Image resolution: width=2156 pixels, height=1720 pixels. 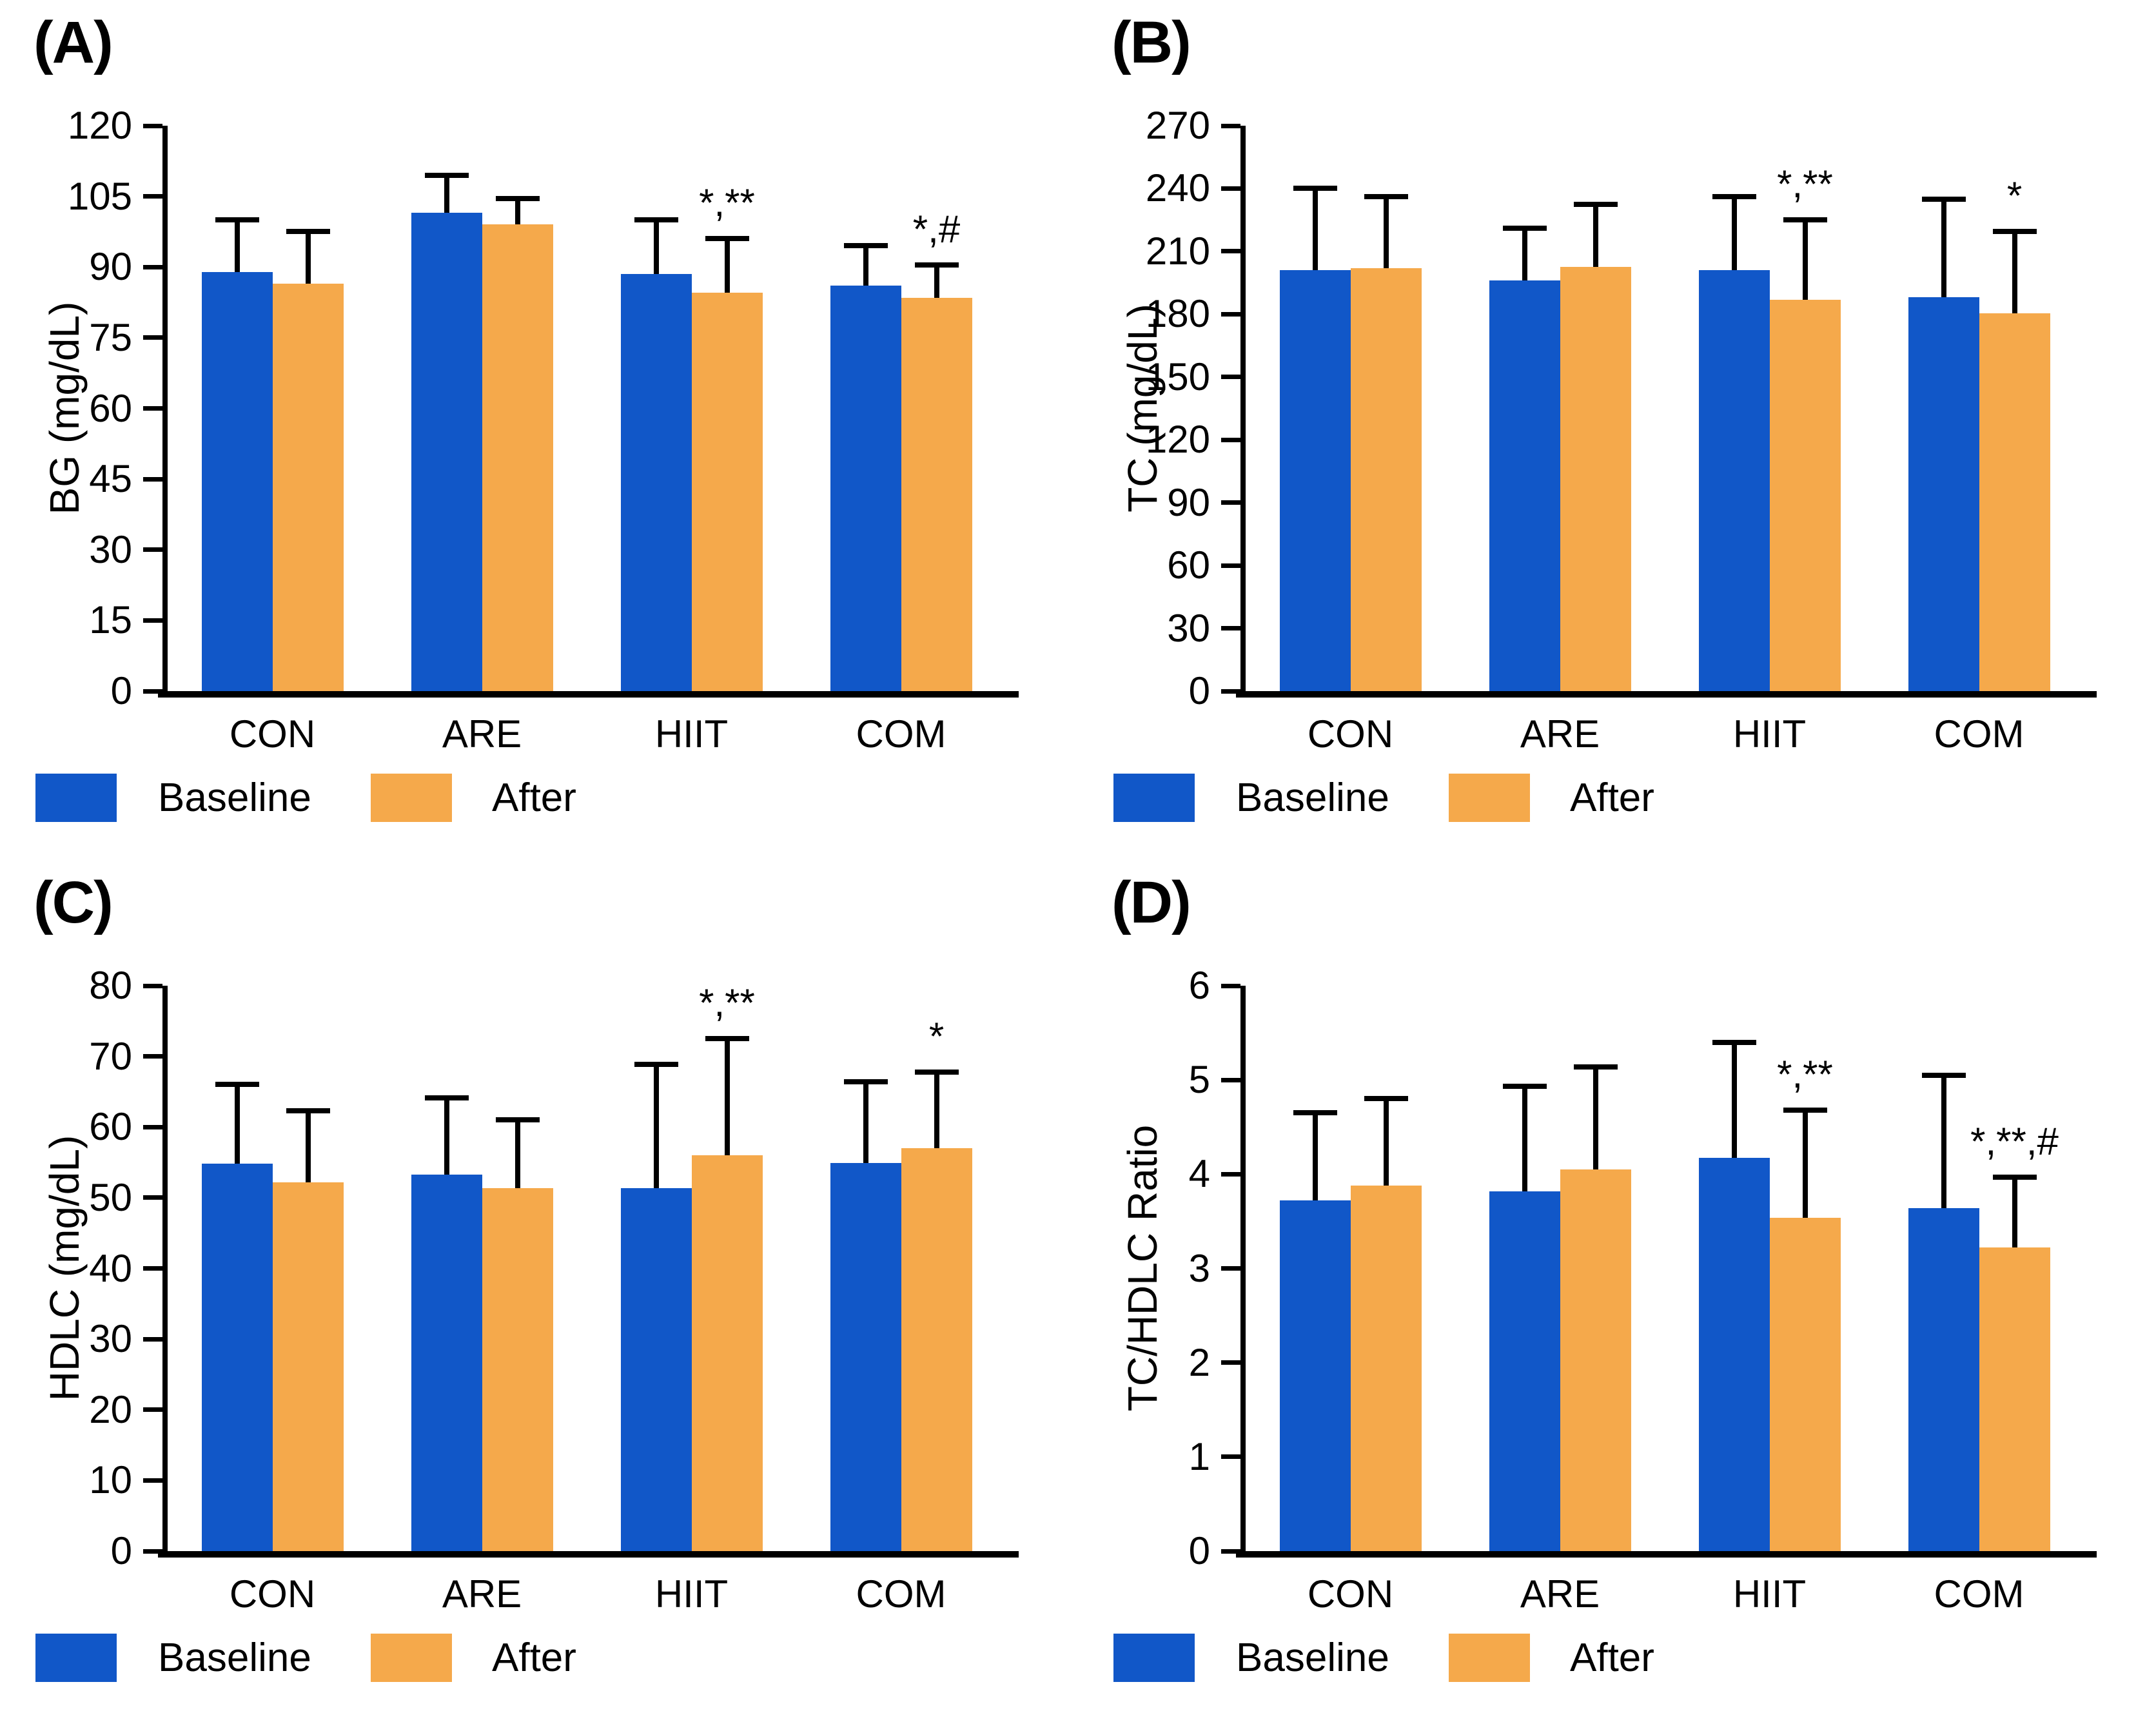 What do you see at coordinates (2014, 196) in the screenshot?
I see `significance-annotation: *` at bounding box center [2014, 196].